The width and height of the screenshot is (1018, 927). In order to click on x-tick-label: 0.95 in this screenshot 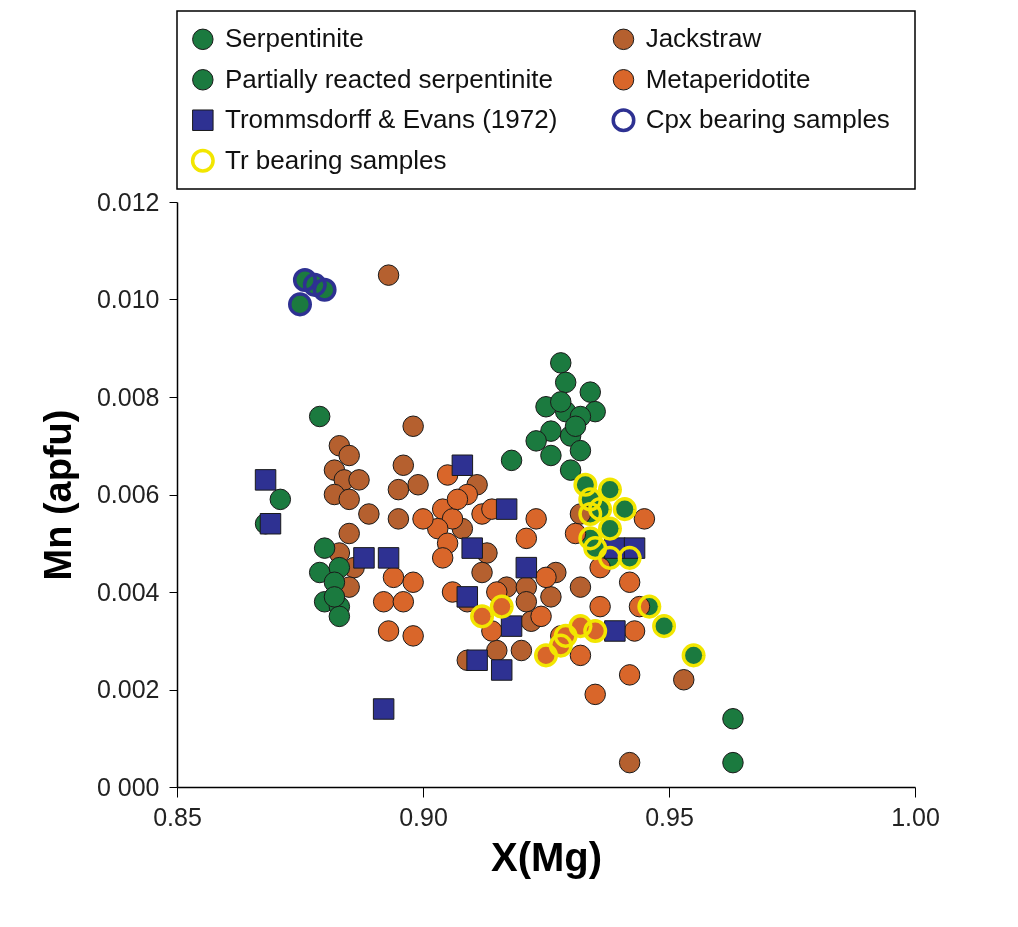, I will do `click(669, 816)`.